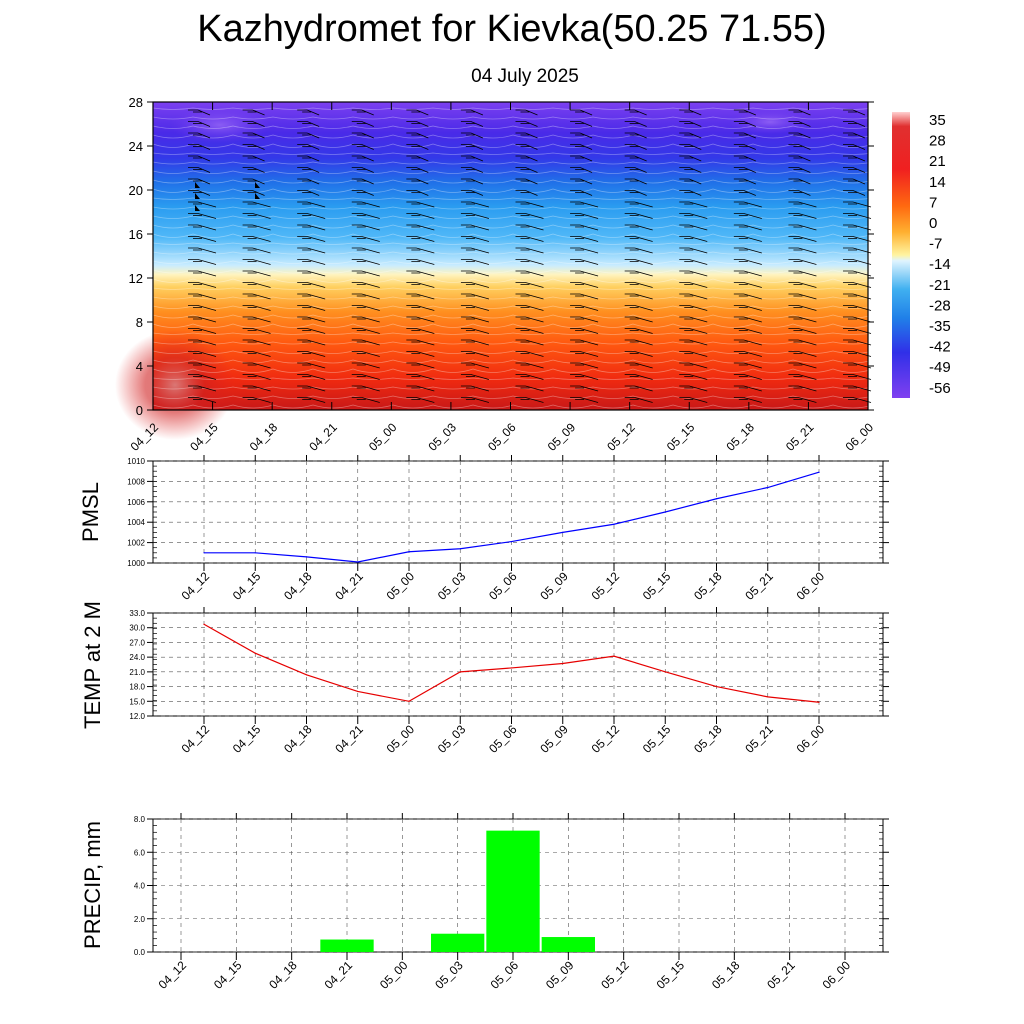  What do you see at coordinates (933, 223) in the screenshot?
I see `colorbar-label: 0` at bounding box center [933, 223].